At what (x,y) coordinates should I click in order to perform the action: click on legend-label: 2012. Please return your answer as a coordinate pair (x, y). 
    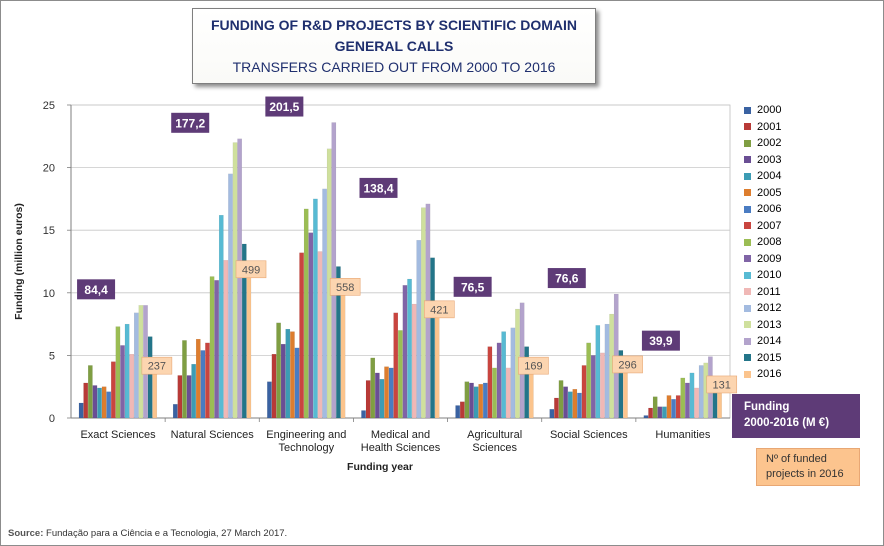
    Looking at the image, I should click on (769, 308).